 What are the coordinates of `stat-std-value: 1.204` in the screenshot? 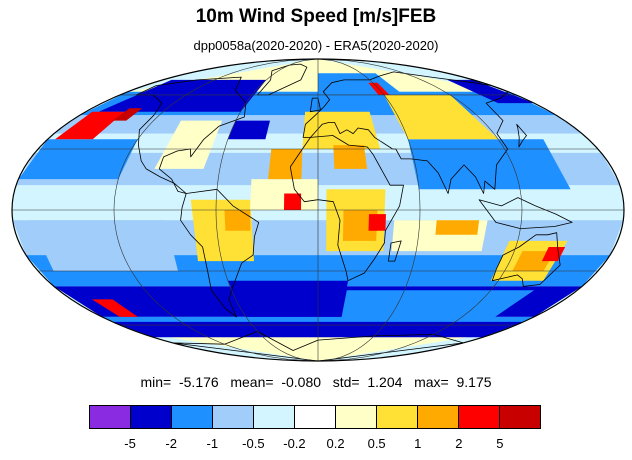 It's located at (385, 382).